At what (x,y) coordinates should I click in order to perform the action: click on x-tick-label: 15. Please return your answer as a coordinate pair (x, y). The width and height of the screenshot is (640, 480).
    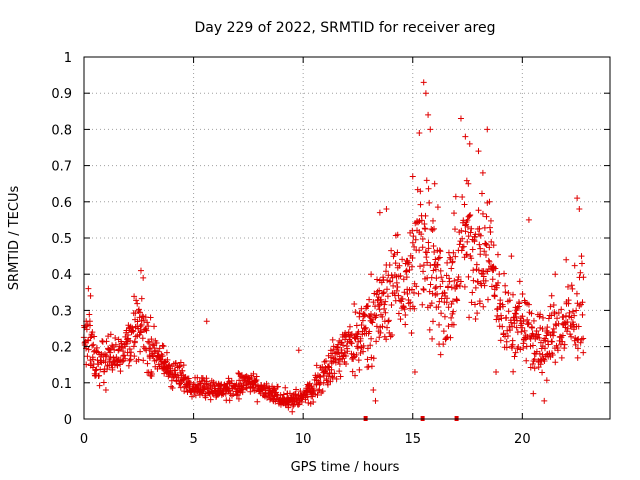
    Looking at the image, I should click on (412, 439).